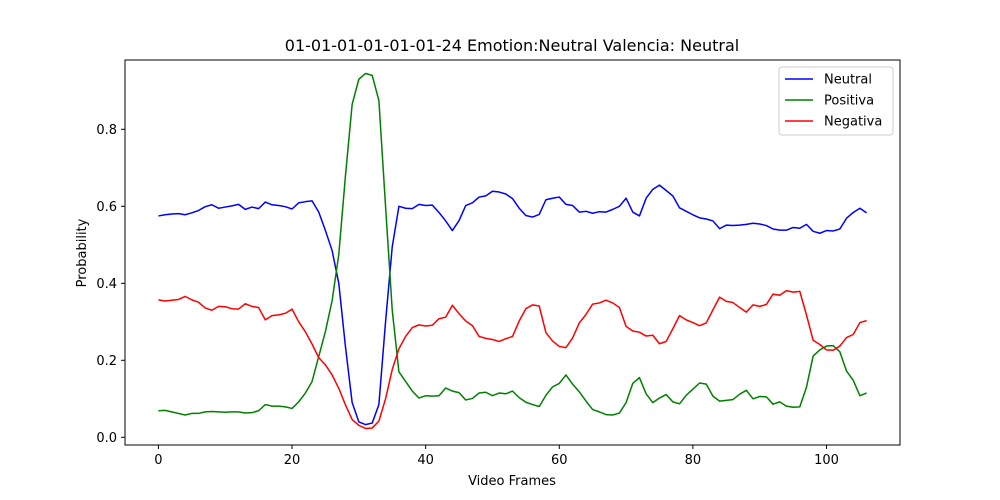 This screenshot has width=1000, height=500. Describe the element at coordinates (292, 460) in the screenshot. I see `x-tick-label: 20` at that location.